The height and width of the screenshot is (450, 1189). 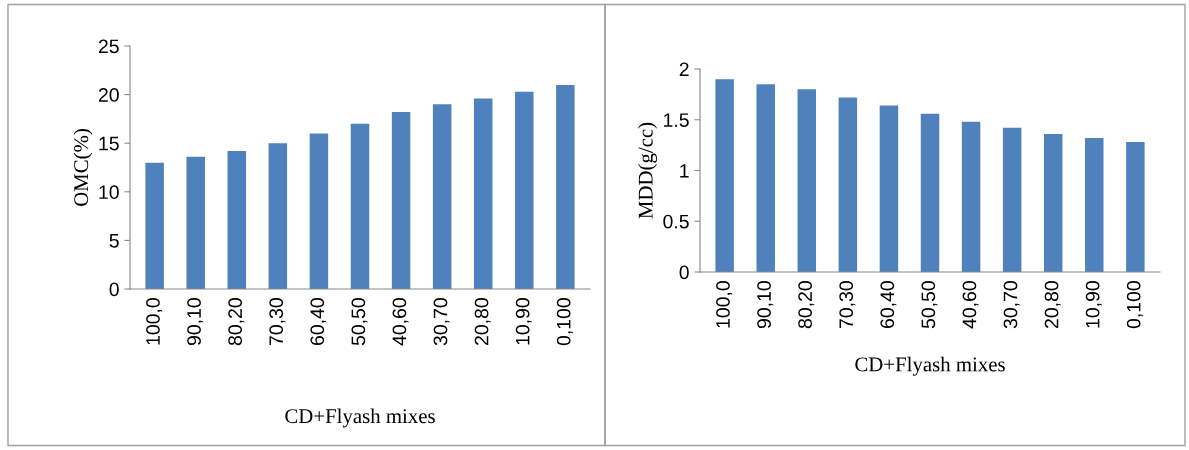 I want to click on y-tick-label: 25, so click(x=108, y=46).